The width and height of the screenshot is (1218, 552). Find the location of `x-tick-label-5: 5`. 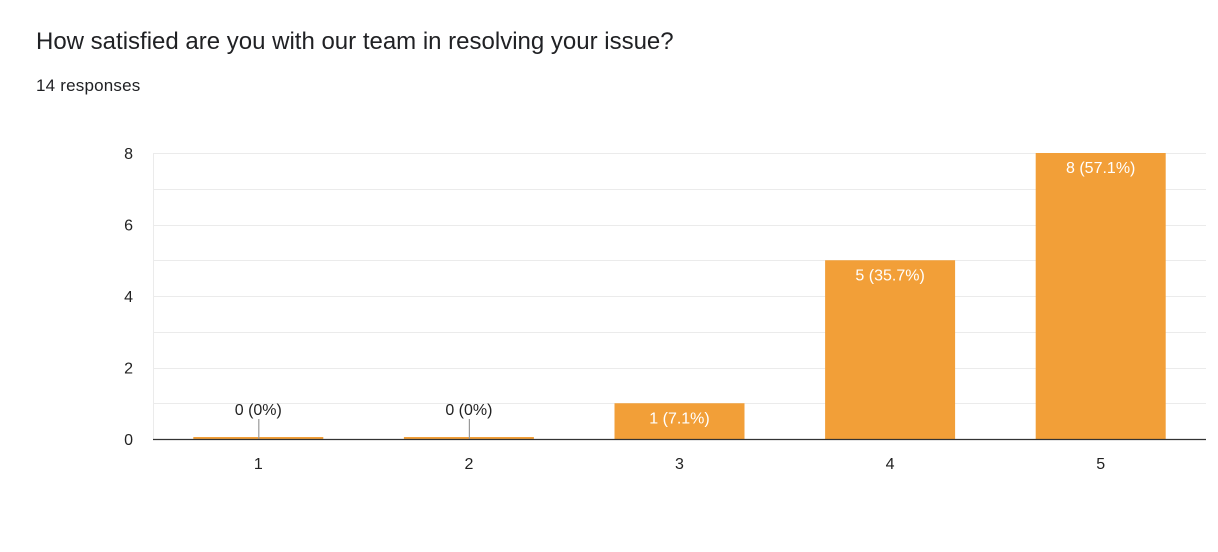

x-tick-label-5: 5 is located at coordinates (1100, 464).